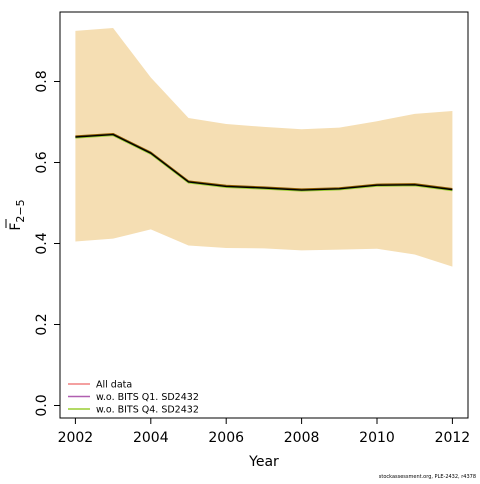 This screenshot has width=480, height=484. Describe the element at coordinates (20, 210) in the screenshot. I see `y-axis-label-sub: 2−5` at that location.